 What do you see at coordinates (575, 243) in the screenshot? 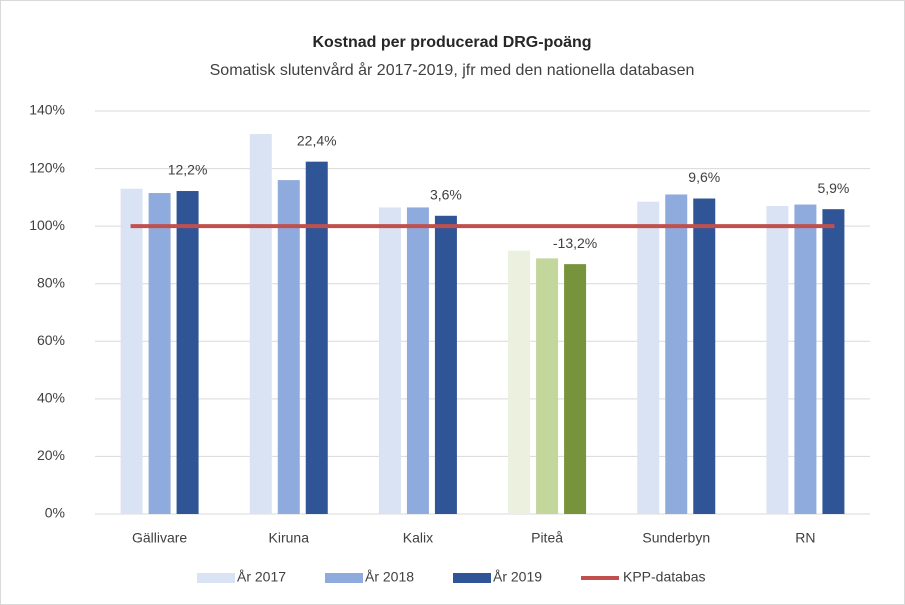
I see `annotation: -13,2%` at bounding box center [575, 243].